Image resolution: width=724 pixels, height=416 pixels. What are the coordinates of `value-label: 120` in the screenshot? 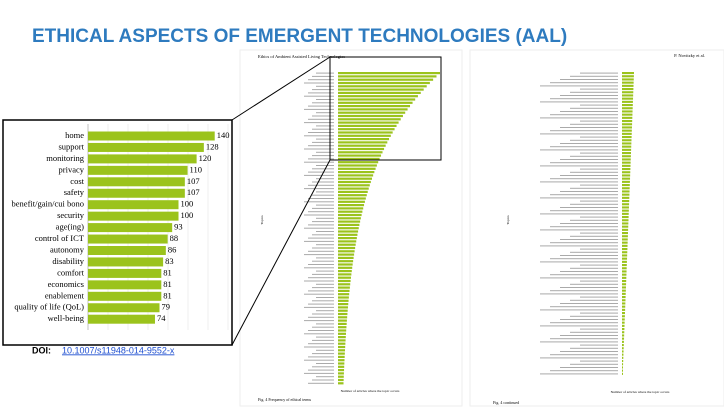 It's located at (205, 158).